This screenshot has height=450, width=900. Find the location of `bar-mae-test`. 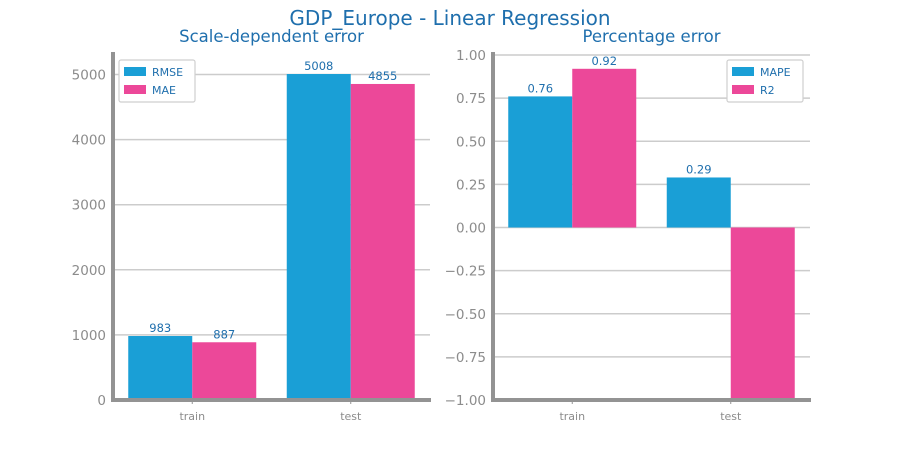

bar-mae-test is located at coordinates (382, 241).